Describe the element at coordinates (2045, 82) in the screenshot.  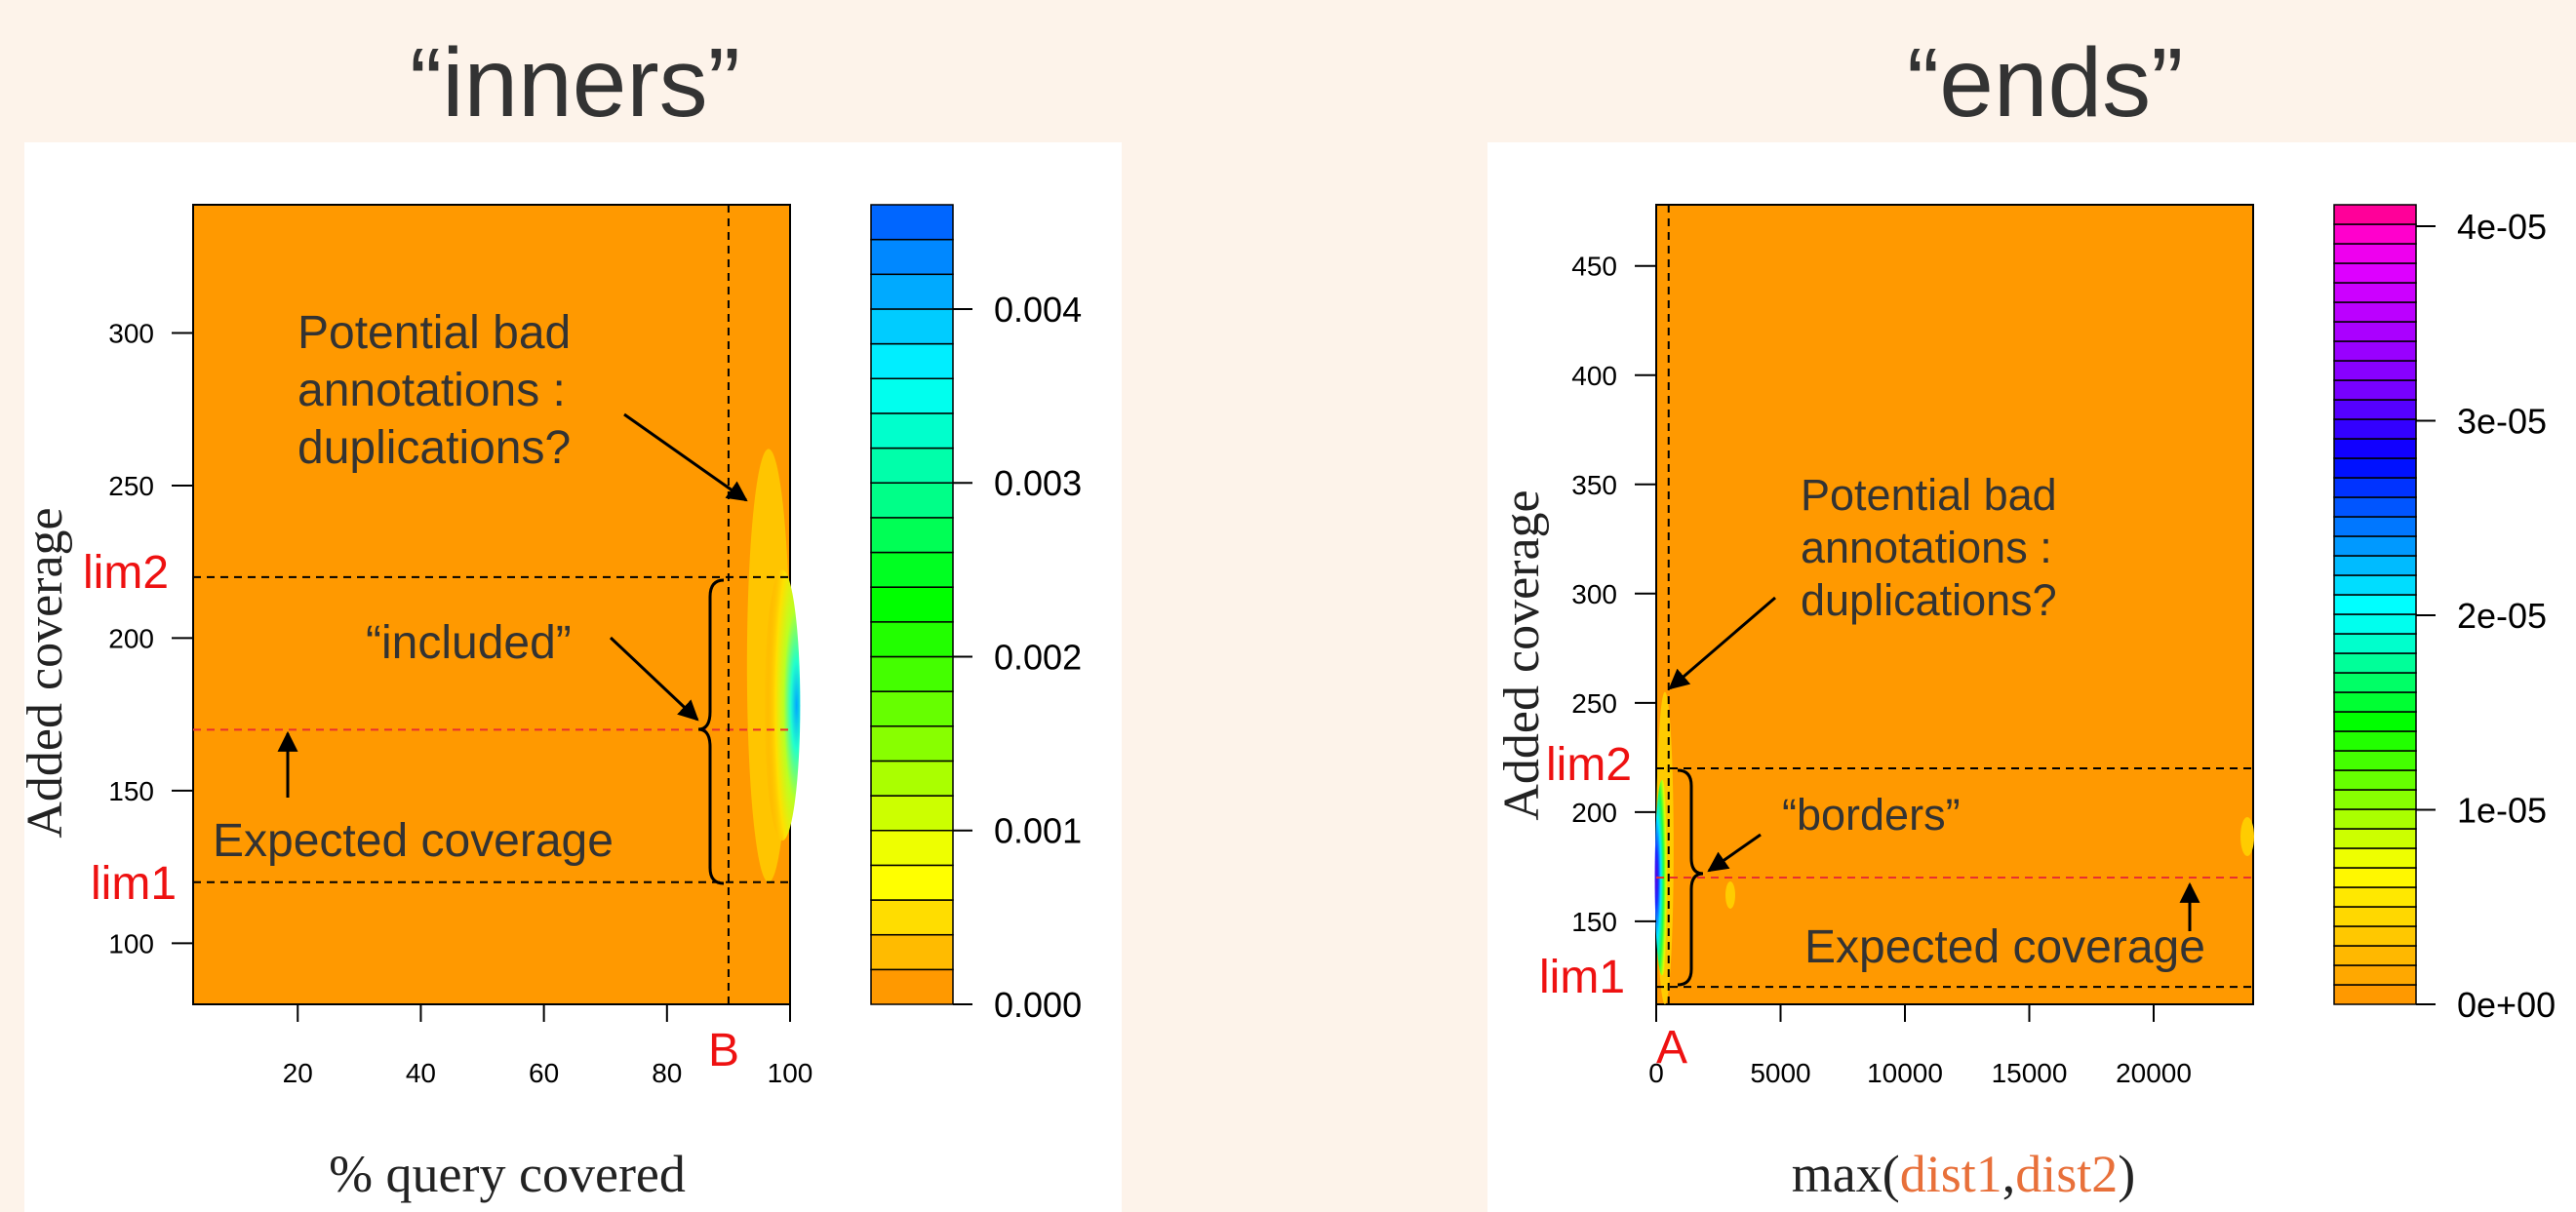
I see `title-ends: “ends”` at that location.